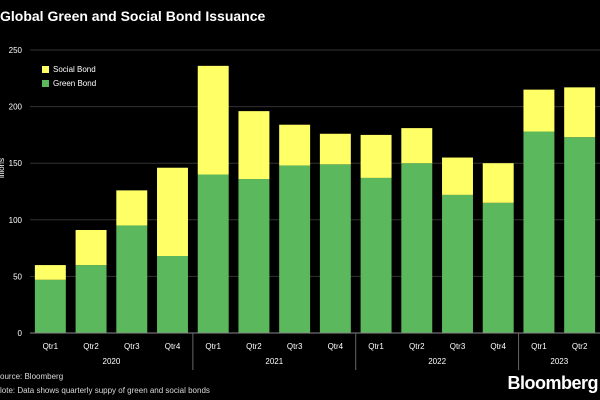 This screenshot has height=400, width=600. Describe the element at coordinates (17, 276) in the screenshot. I see `y-tick-label: 50` at that location.